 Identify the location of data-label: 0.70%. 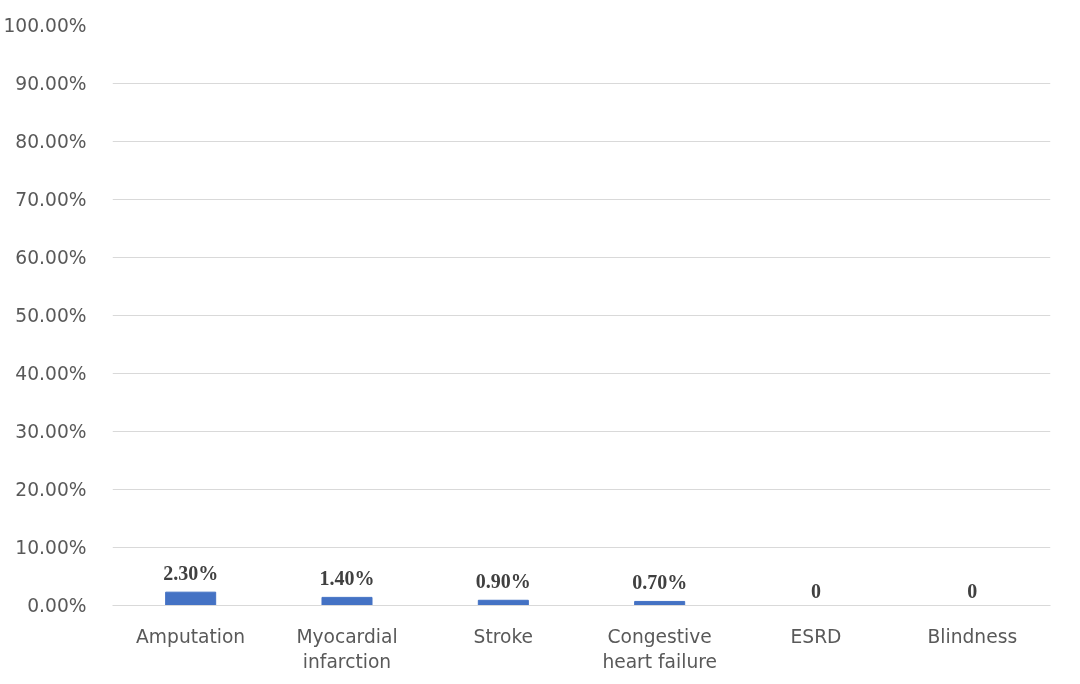
(660, 582).